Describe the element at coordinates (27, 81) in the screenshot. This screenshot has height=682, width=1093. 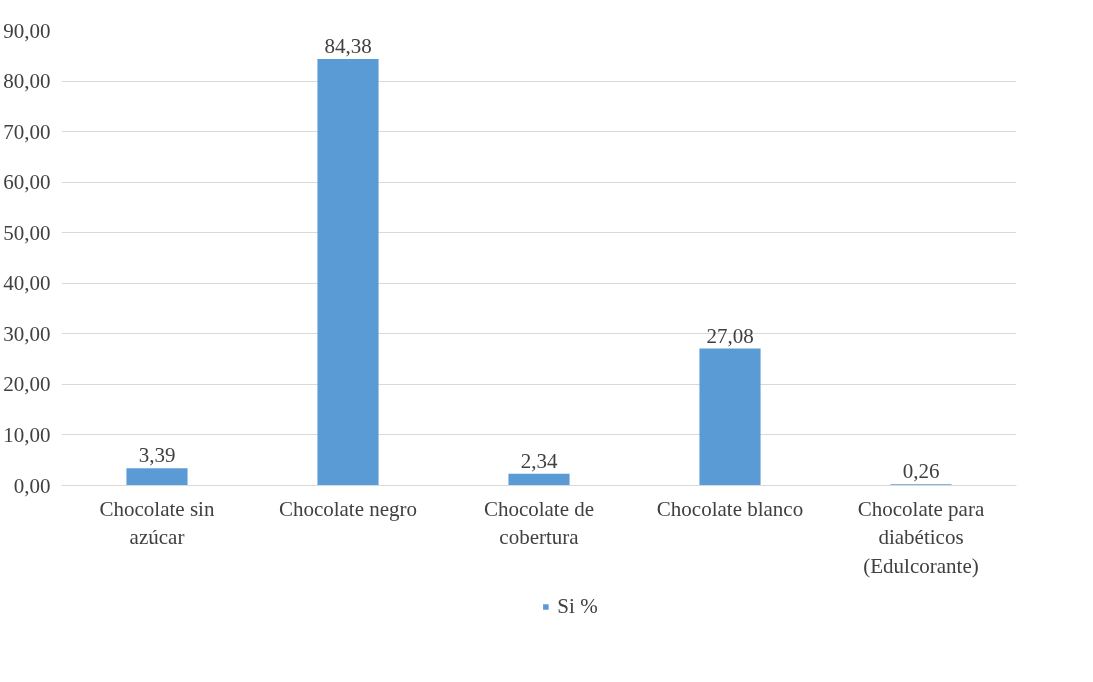
I see `y-tick-label: 80,00` at that location.